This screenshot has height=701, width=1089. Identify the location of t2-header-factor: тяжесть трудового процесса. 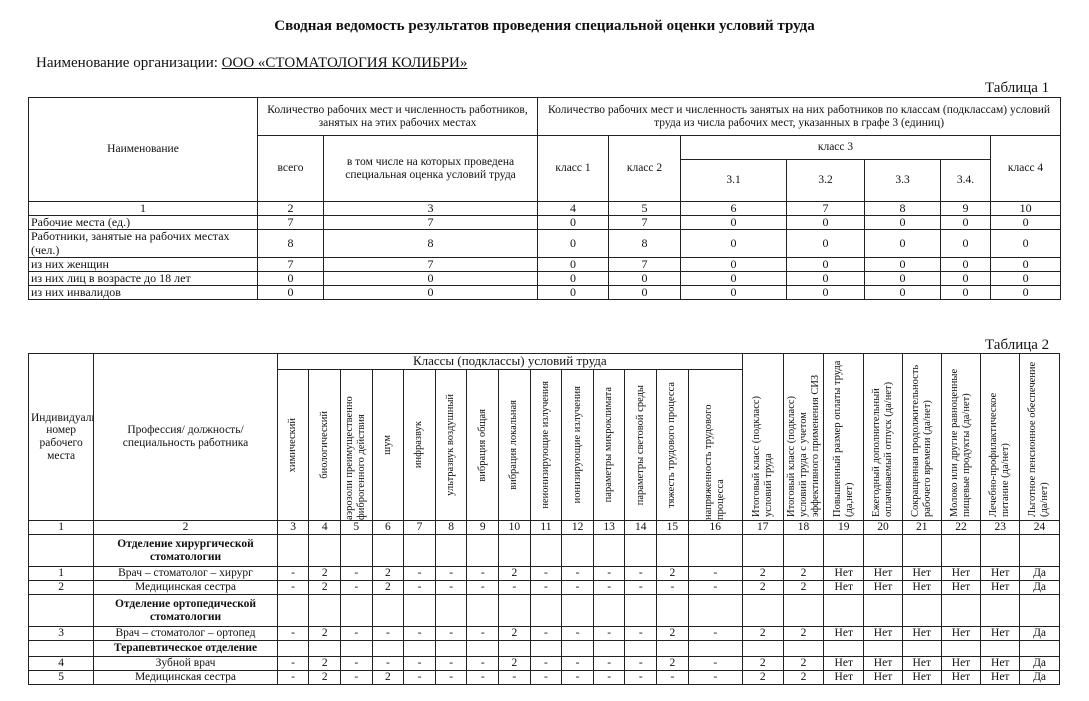
(672, 445).